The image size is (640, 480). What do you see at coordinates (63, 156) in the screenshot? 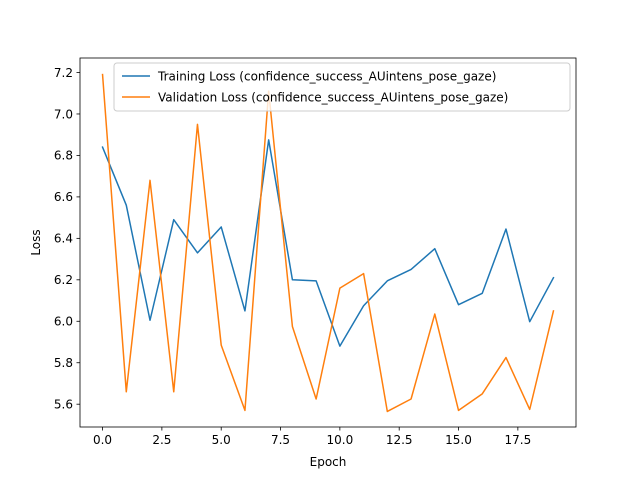
I see `y-tick-label: 6.8` at bounding box center [63, 156].